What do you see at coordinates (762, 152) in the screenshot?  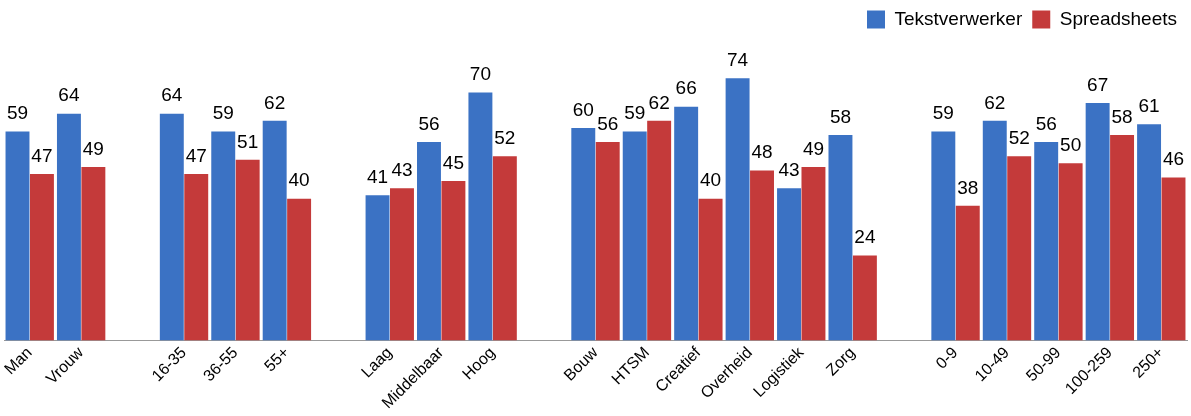 I see `data-label: 48` at bounding box center [762, 152].